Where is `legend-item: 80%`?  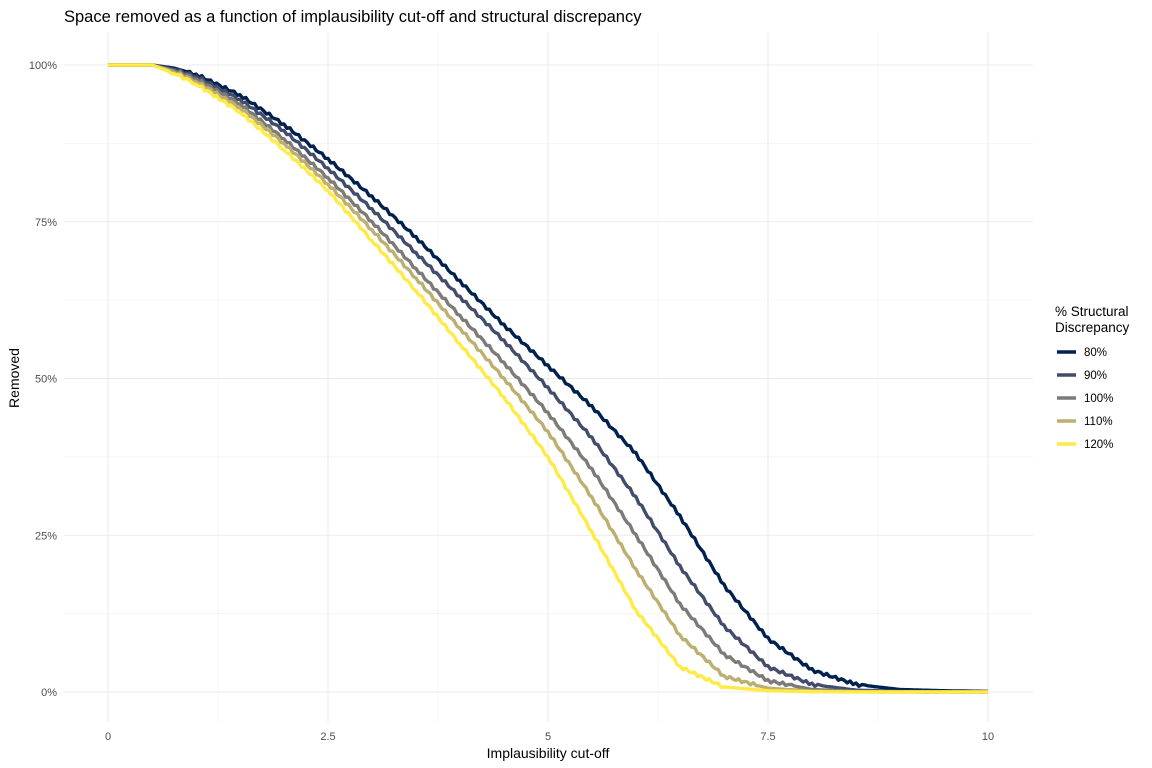 legend-item: 80% is located at coordinates (1082, 353).